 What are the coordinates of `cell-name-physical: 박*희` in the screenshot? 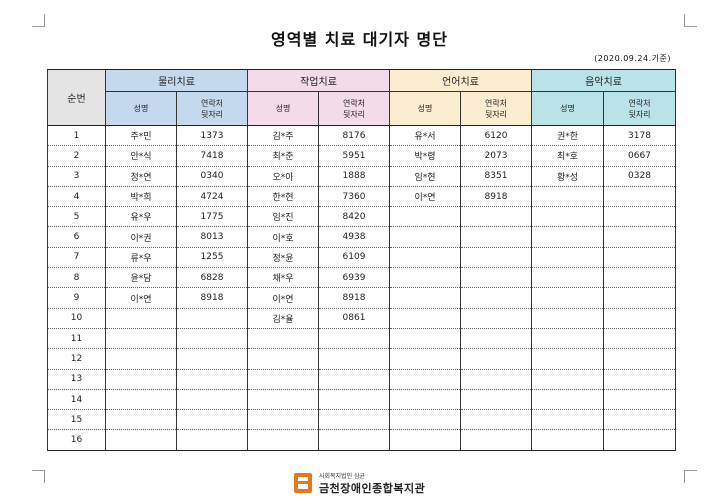 It's located at (141, 196).